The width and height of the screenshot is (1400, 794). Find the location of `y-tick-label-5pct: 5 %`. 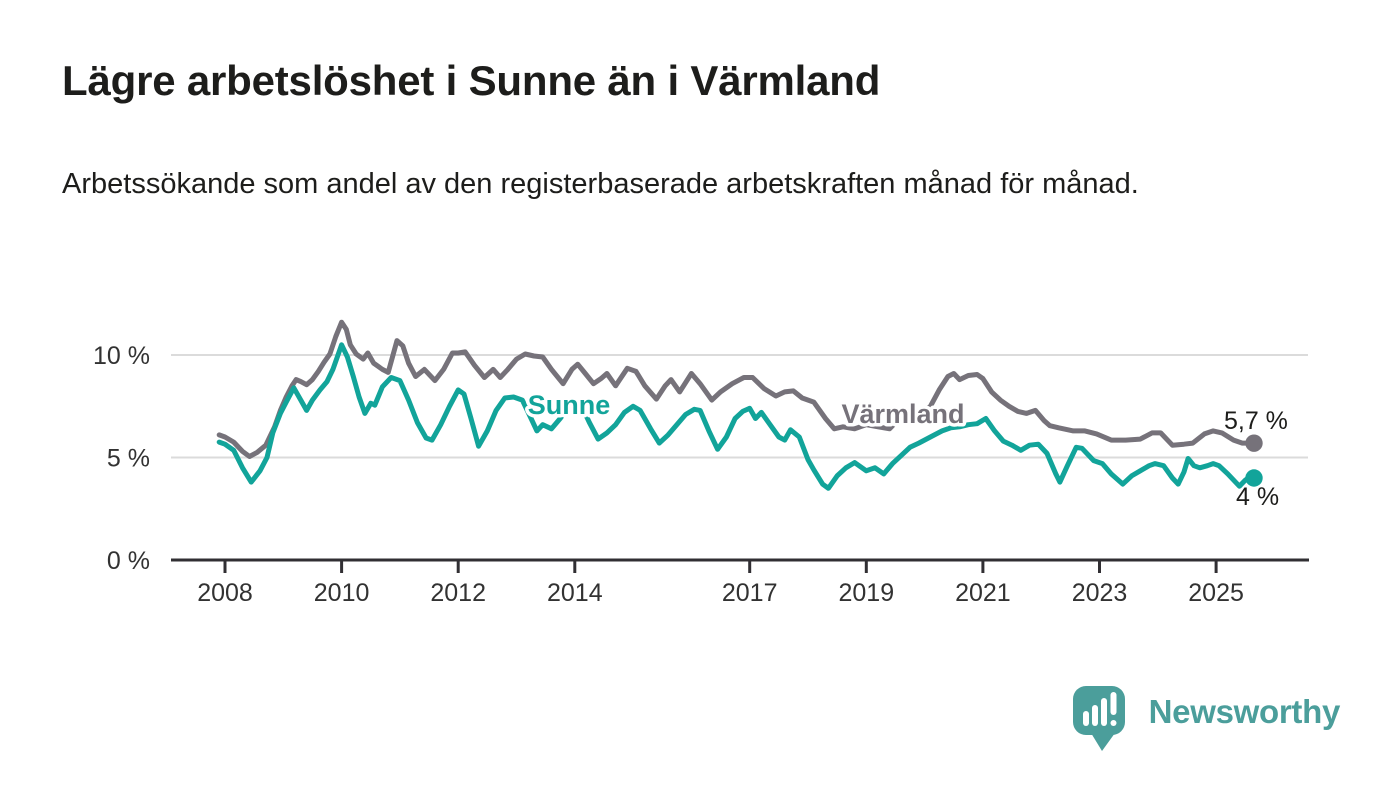

y-tick-label-5pct: 5 % is located at coordinates (128, 458).